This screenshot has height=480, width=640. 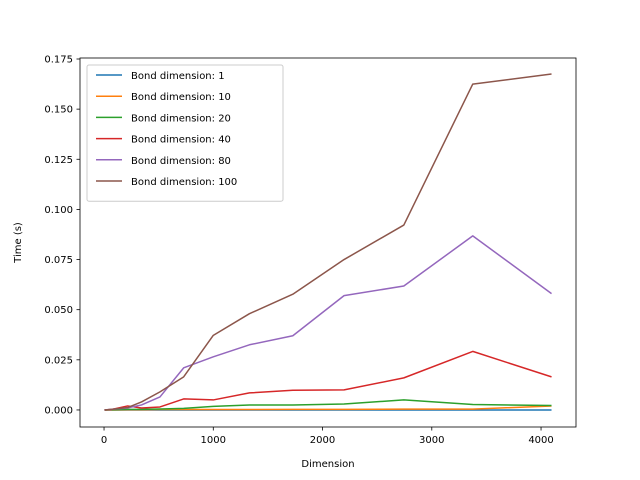 What do you see at coordinates (58, 60) in the screenshot?
I see `y-tick-label: 0.175` at bounding box center [58, 60].